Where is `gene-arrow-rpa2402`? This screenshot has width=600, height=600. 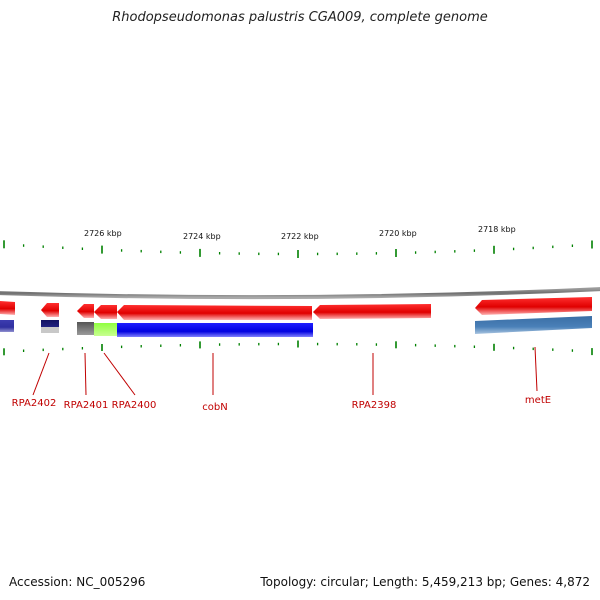 gene-arrow-rpa2402 is located at coordinates (50, 310).